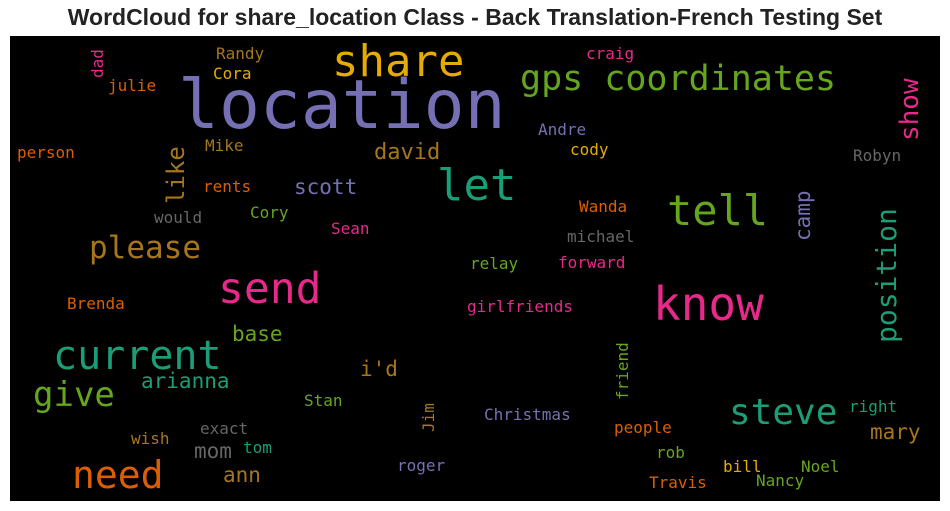  What do you see at coordinates (670, 452) in the screenshot?
I see `word-rob: rob` at bounding box center [670, 452].